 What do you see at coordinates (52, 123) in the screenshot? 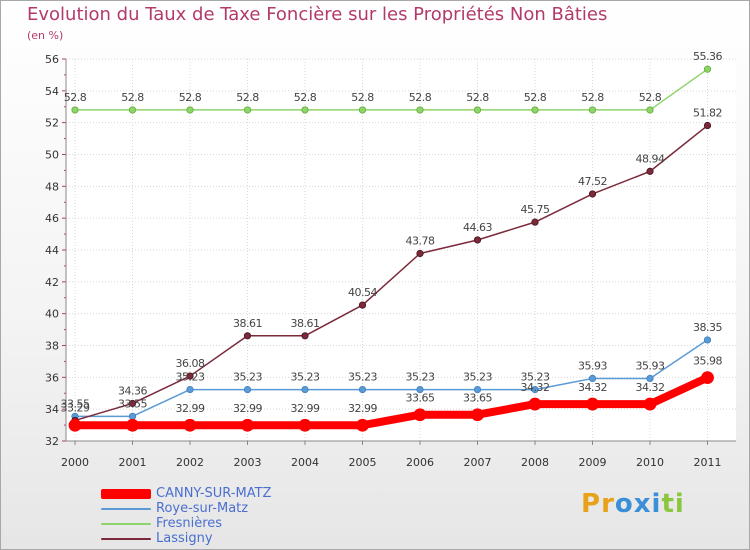
I see `y-tick-label: 52` at bounding box center [52, 123].